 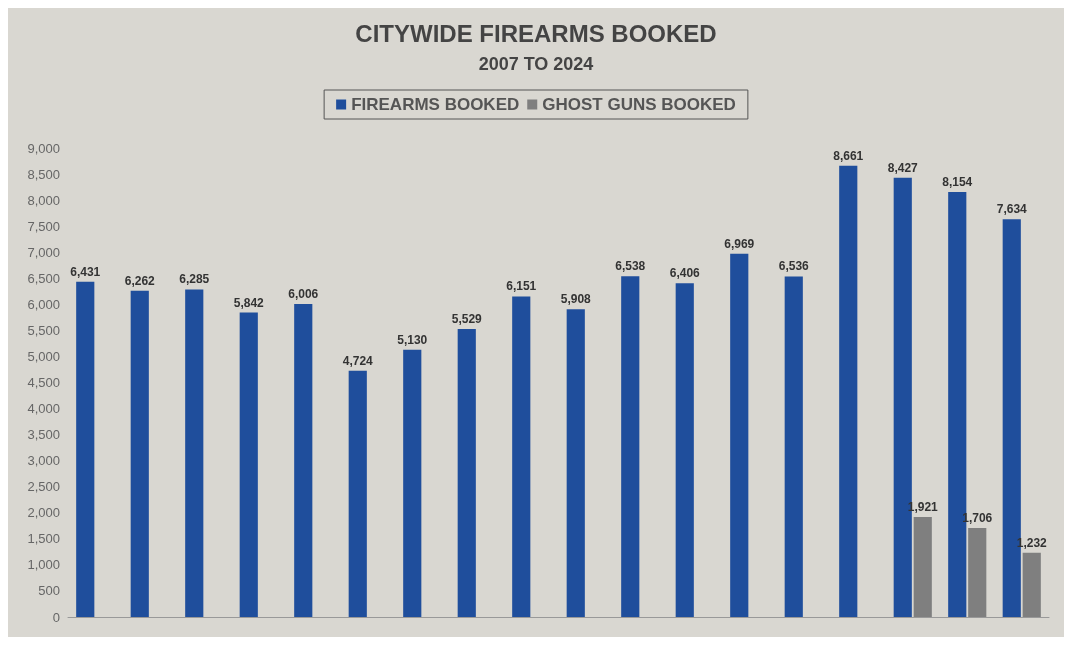 I want to click on y-tick-label: 1,500, so click(x=43, y=539).